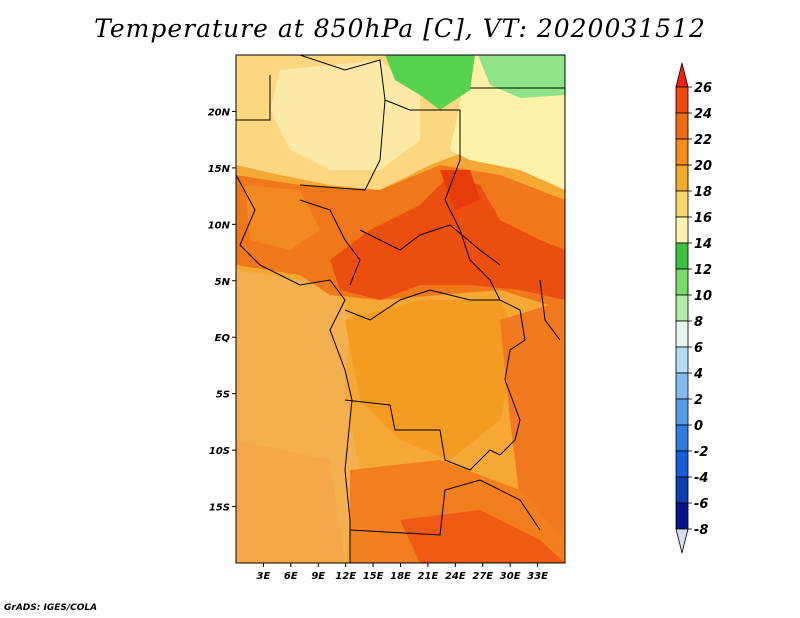 The height and width of the screenshot is (618, 800). Describe the element at coordinates (703, 192) in the screenshot. I see `colorbar-label: 18` at that location.